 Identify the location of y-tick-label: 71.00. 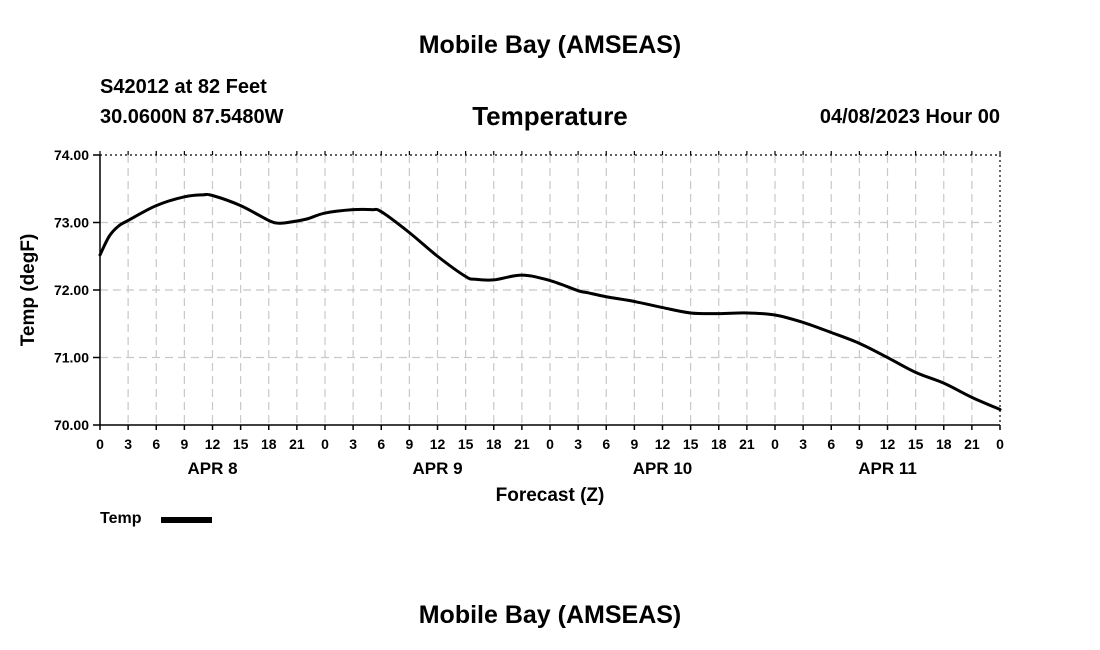
(71, 358).